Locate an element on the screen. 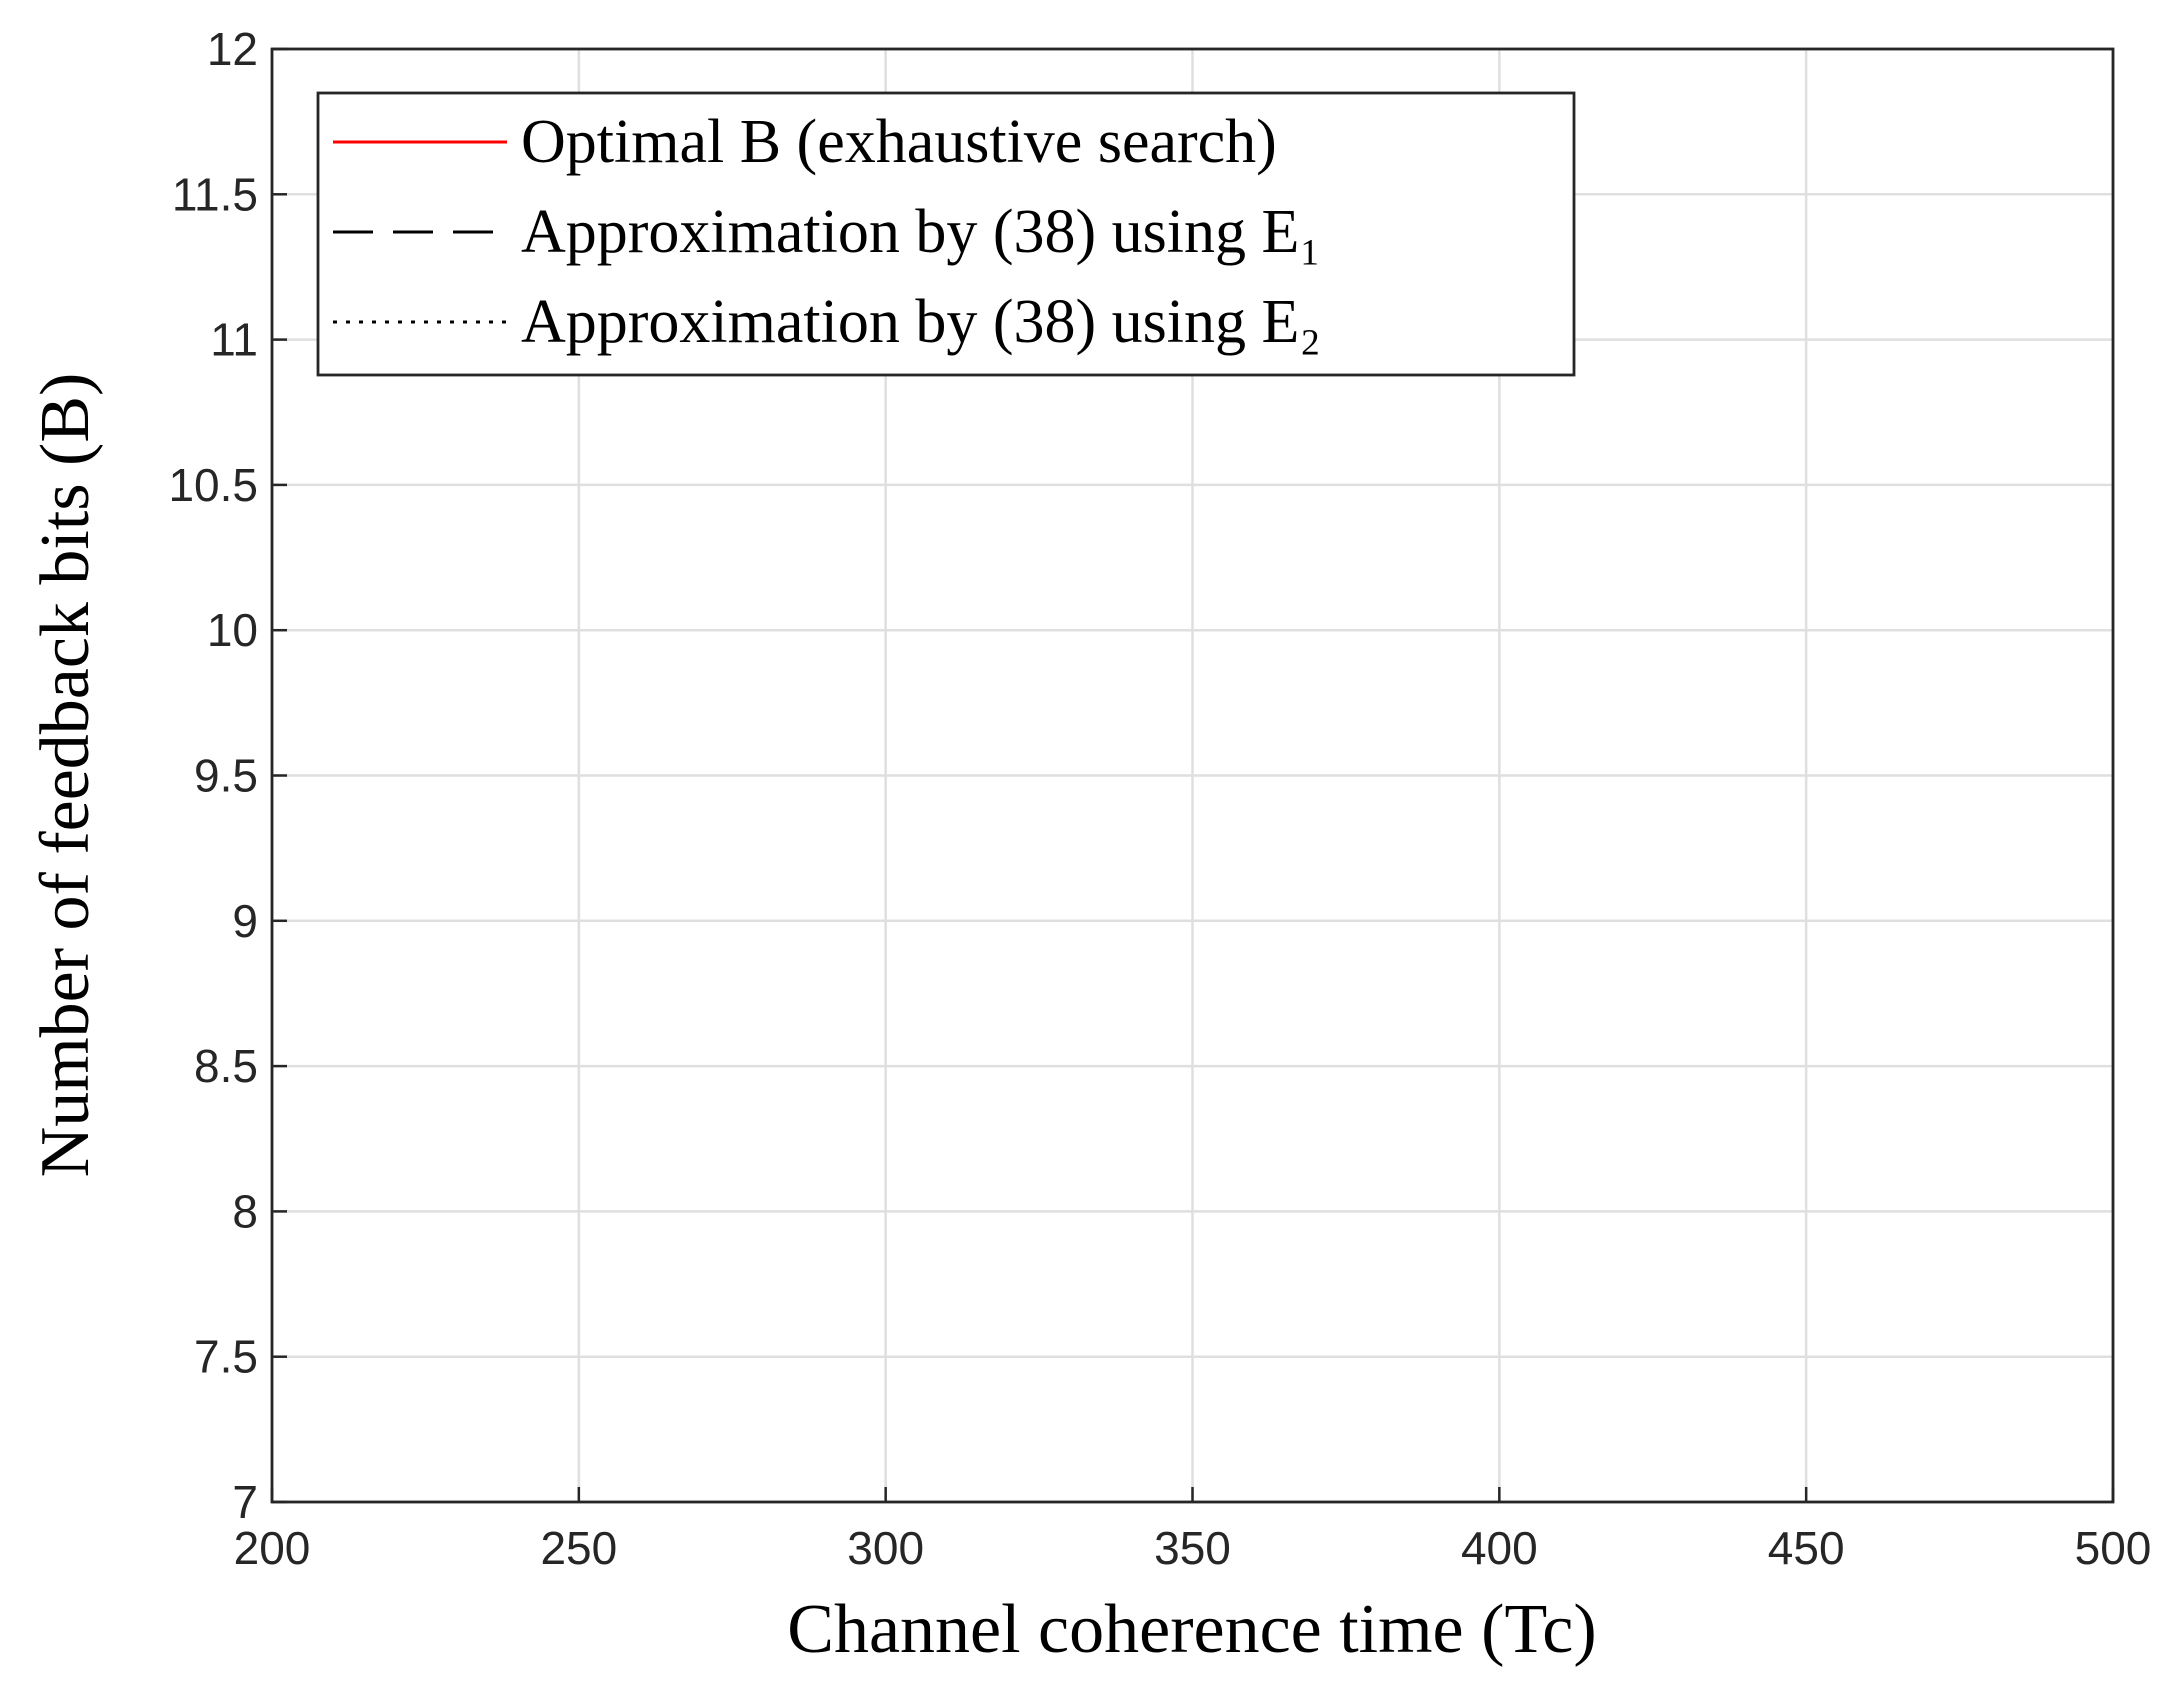 Image resolution: width=2166 pixels, height=1704 pixels. y-tick-label: 7 is located at coordinates (245, 1502).